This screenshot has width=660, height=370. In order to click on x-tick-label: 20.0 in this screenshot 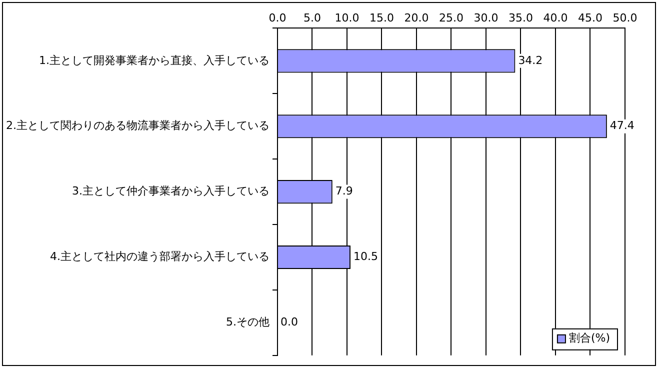, I will do `click(416, 17)`.